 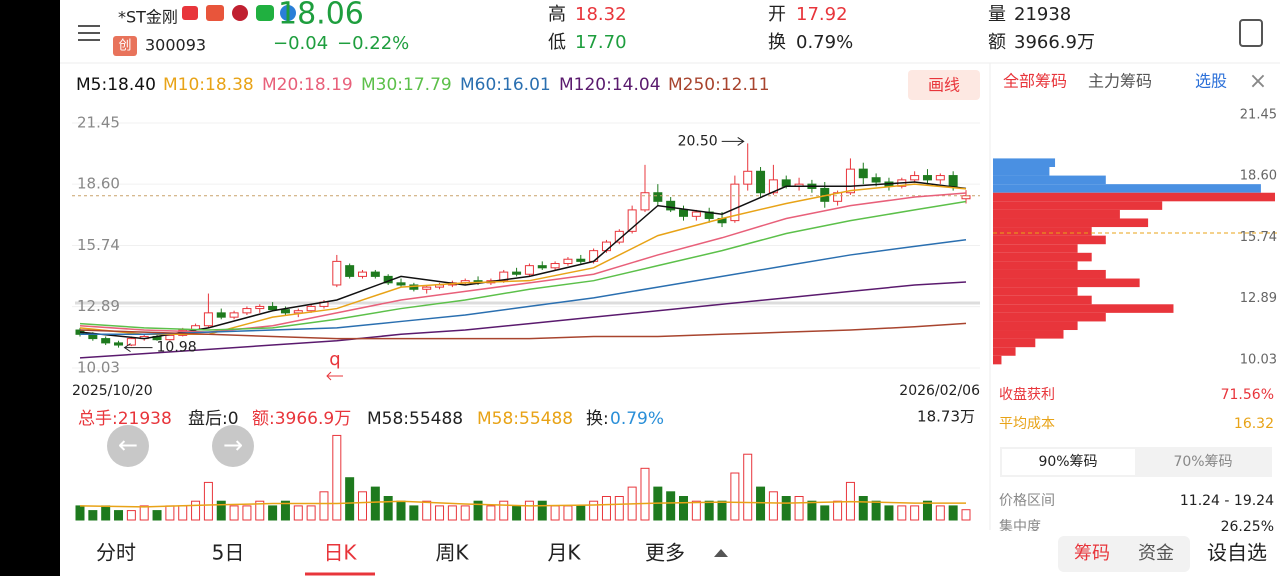 What do you see at coordinates (1251, 33) in the screenshot?
I see `phone-icon` at bounding box center [1251, 33].